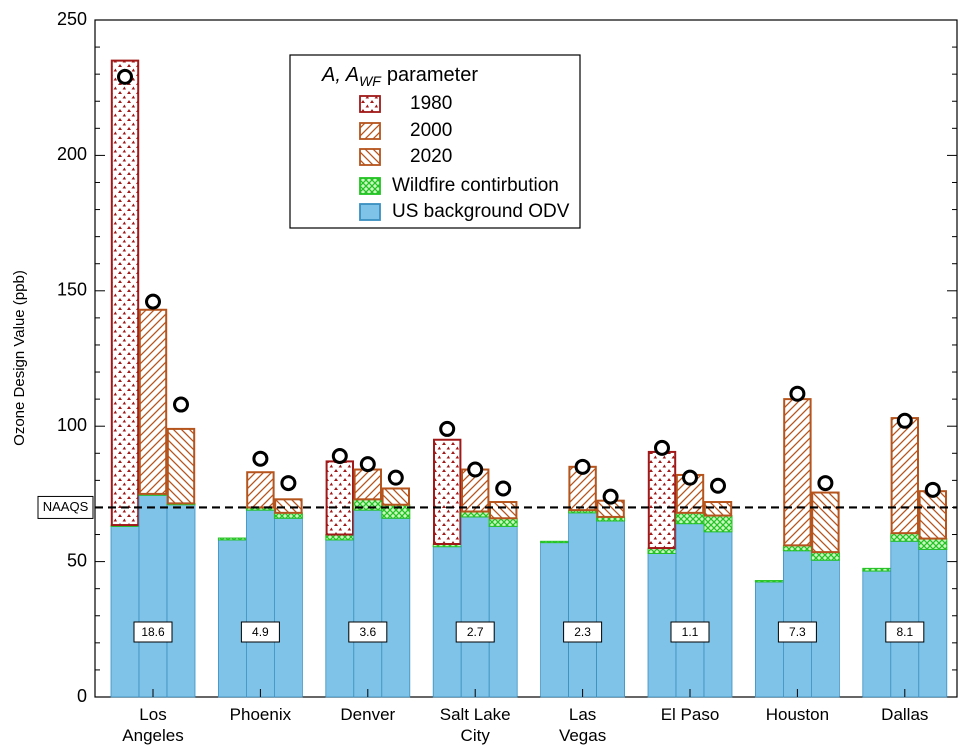  I want to click on box-value: 2.3, so click(582, 632).